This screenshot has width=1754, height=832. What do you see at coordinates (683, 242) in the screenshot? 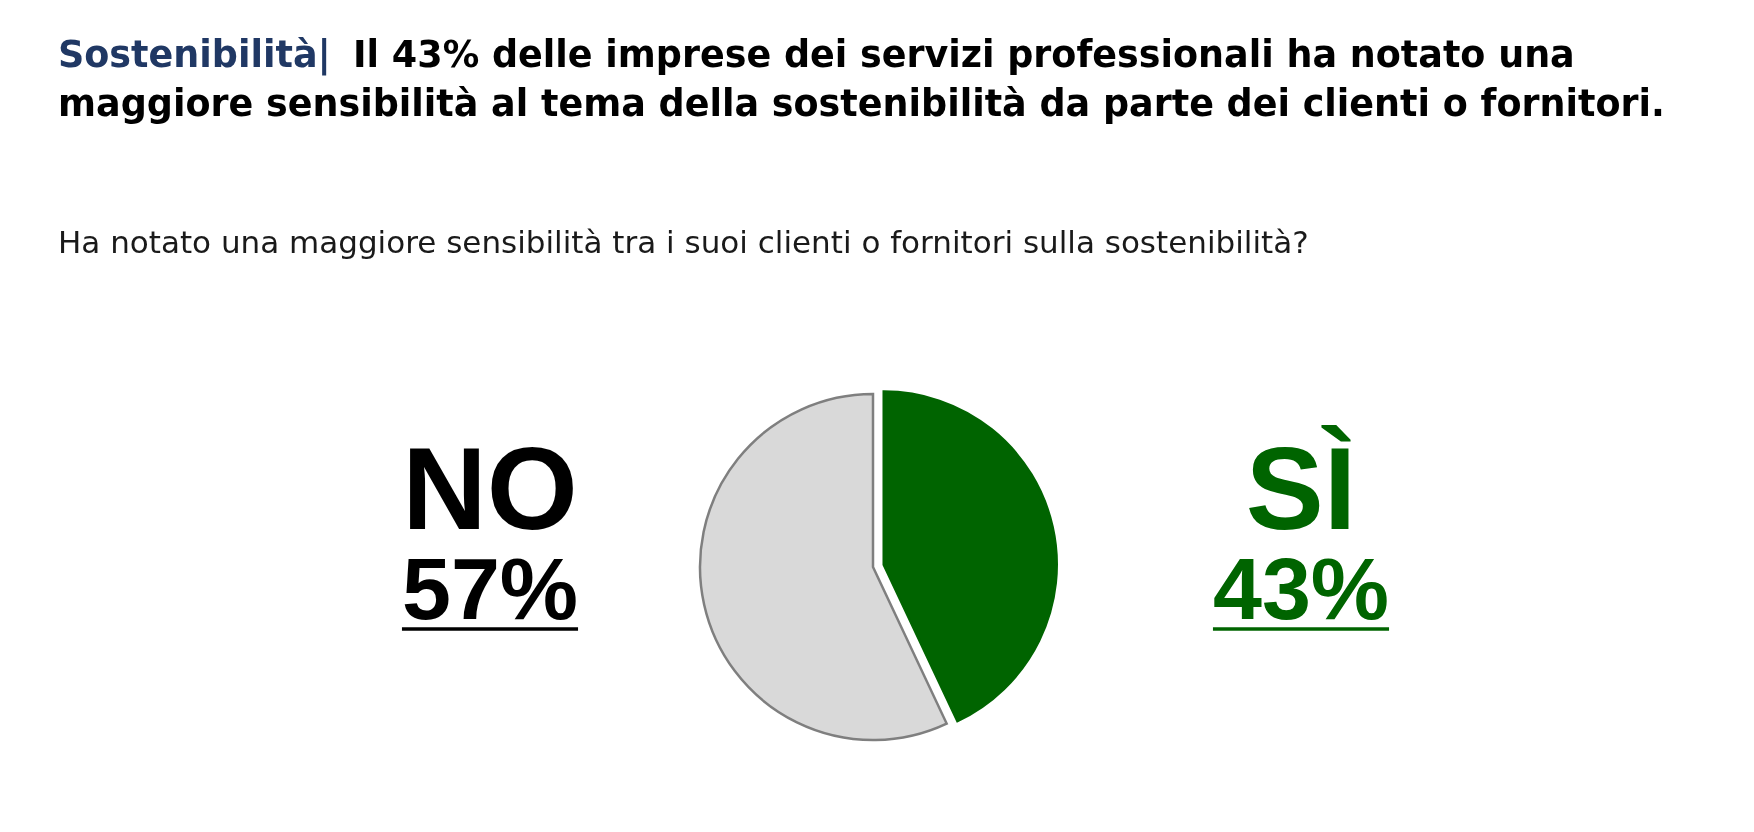
I see `chart-subtitle: Ha notato una maggiore sensibilità tra i suoi clienti o fornitori sulla sostenibilità?` at bounding box center [683, 242].